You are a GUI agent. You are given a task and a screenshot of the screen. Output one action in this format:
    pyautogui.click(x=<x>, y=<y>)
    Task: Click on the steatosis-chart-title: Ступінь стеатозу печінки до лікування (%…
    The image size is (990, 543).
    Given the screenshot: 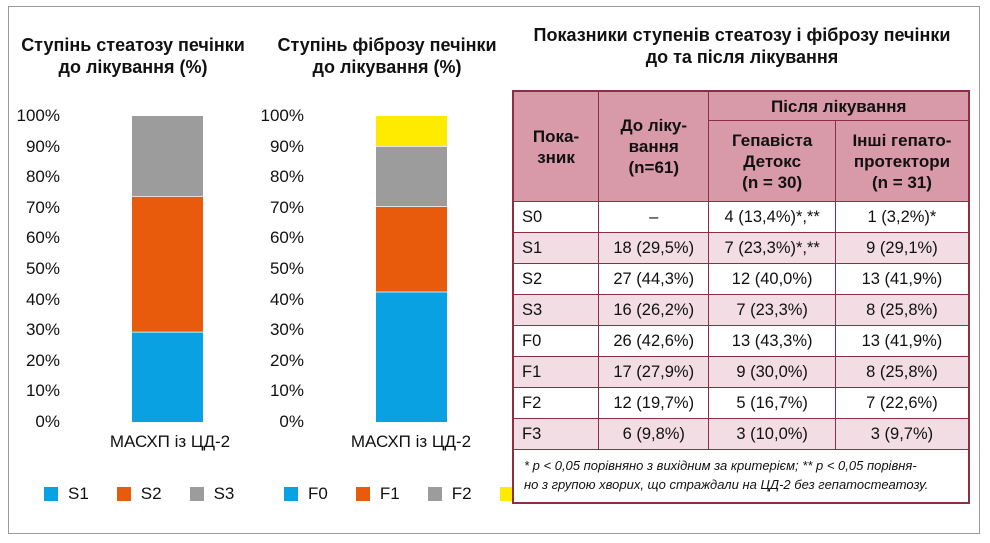 What is the action you would take?
    pyautogui.click(x=133, y=56)
    